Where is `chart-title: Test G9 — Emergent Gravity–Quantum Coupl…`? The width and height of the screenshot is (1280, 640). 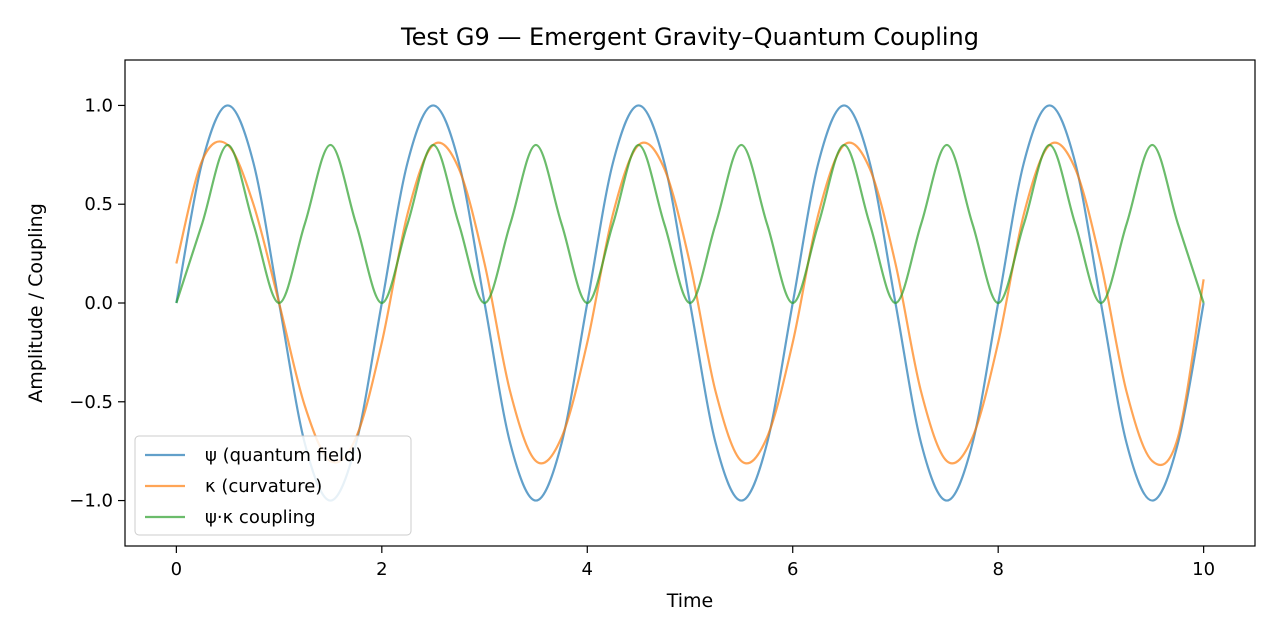 chart-title: Test G9 — Emergent Gravity–Quantum Coupl… is located at coordinates (689, 37).